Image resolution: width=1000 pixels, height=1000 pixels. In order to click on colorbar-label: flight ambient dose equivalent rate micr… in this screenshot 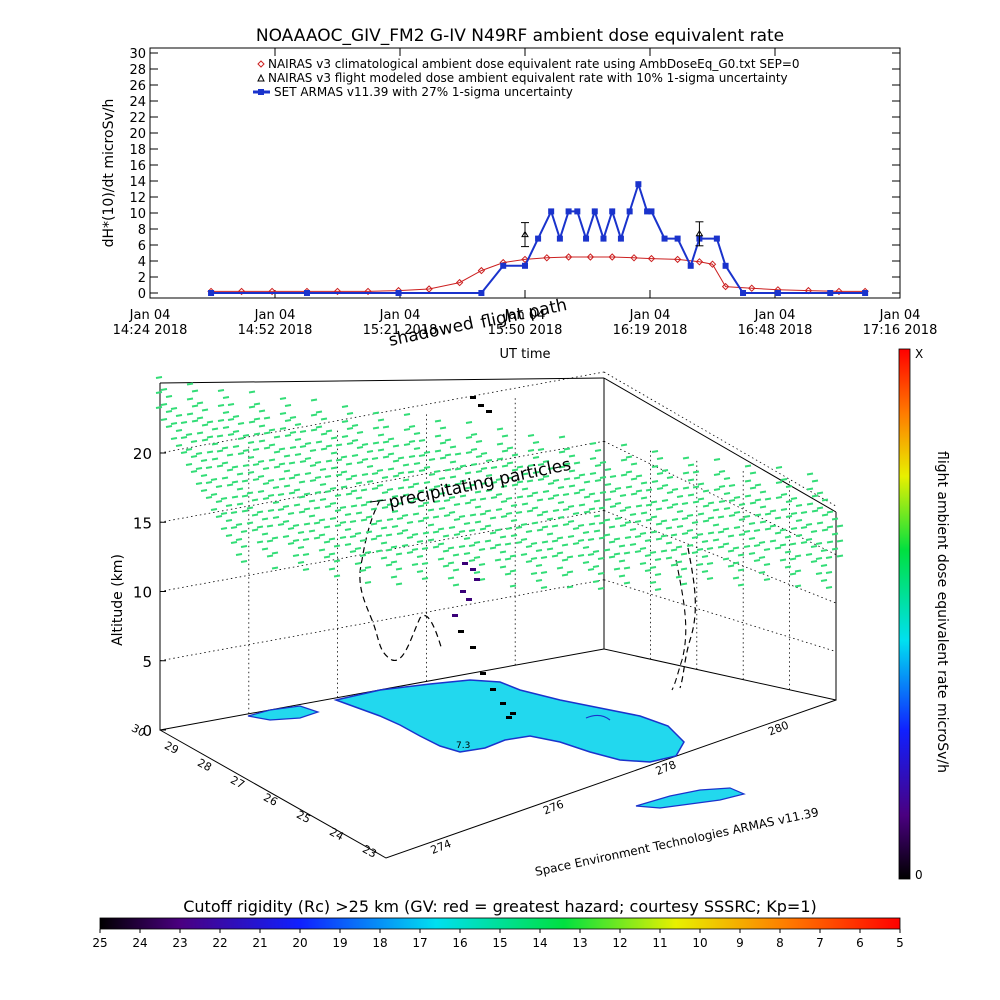, I will do `click(942, 612)`.